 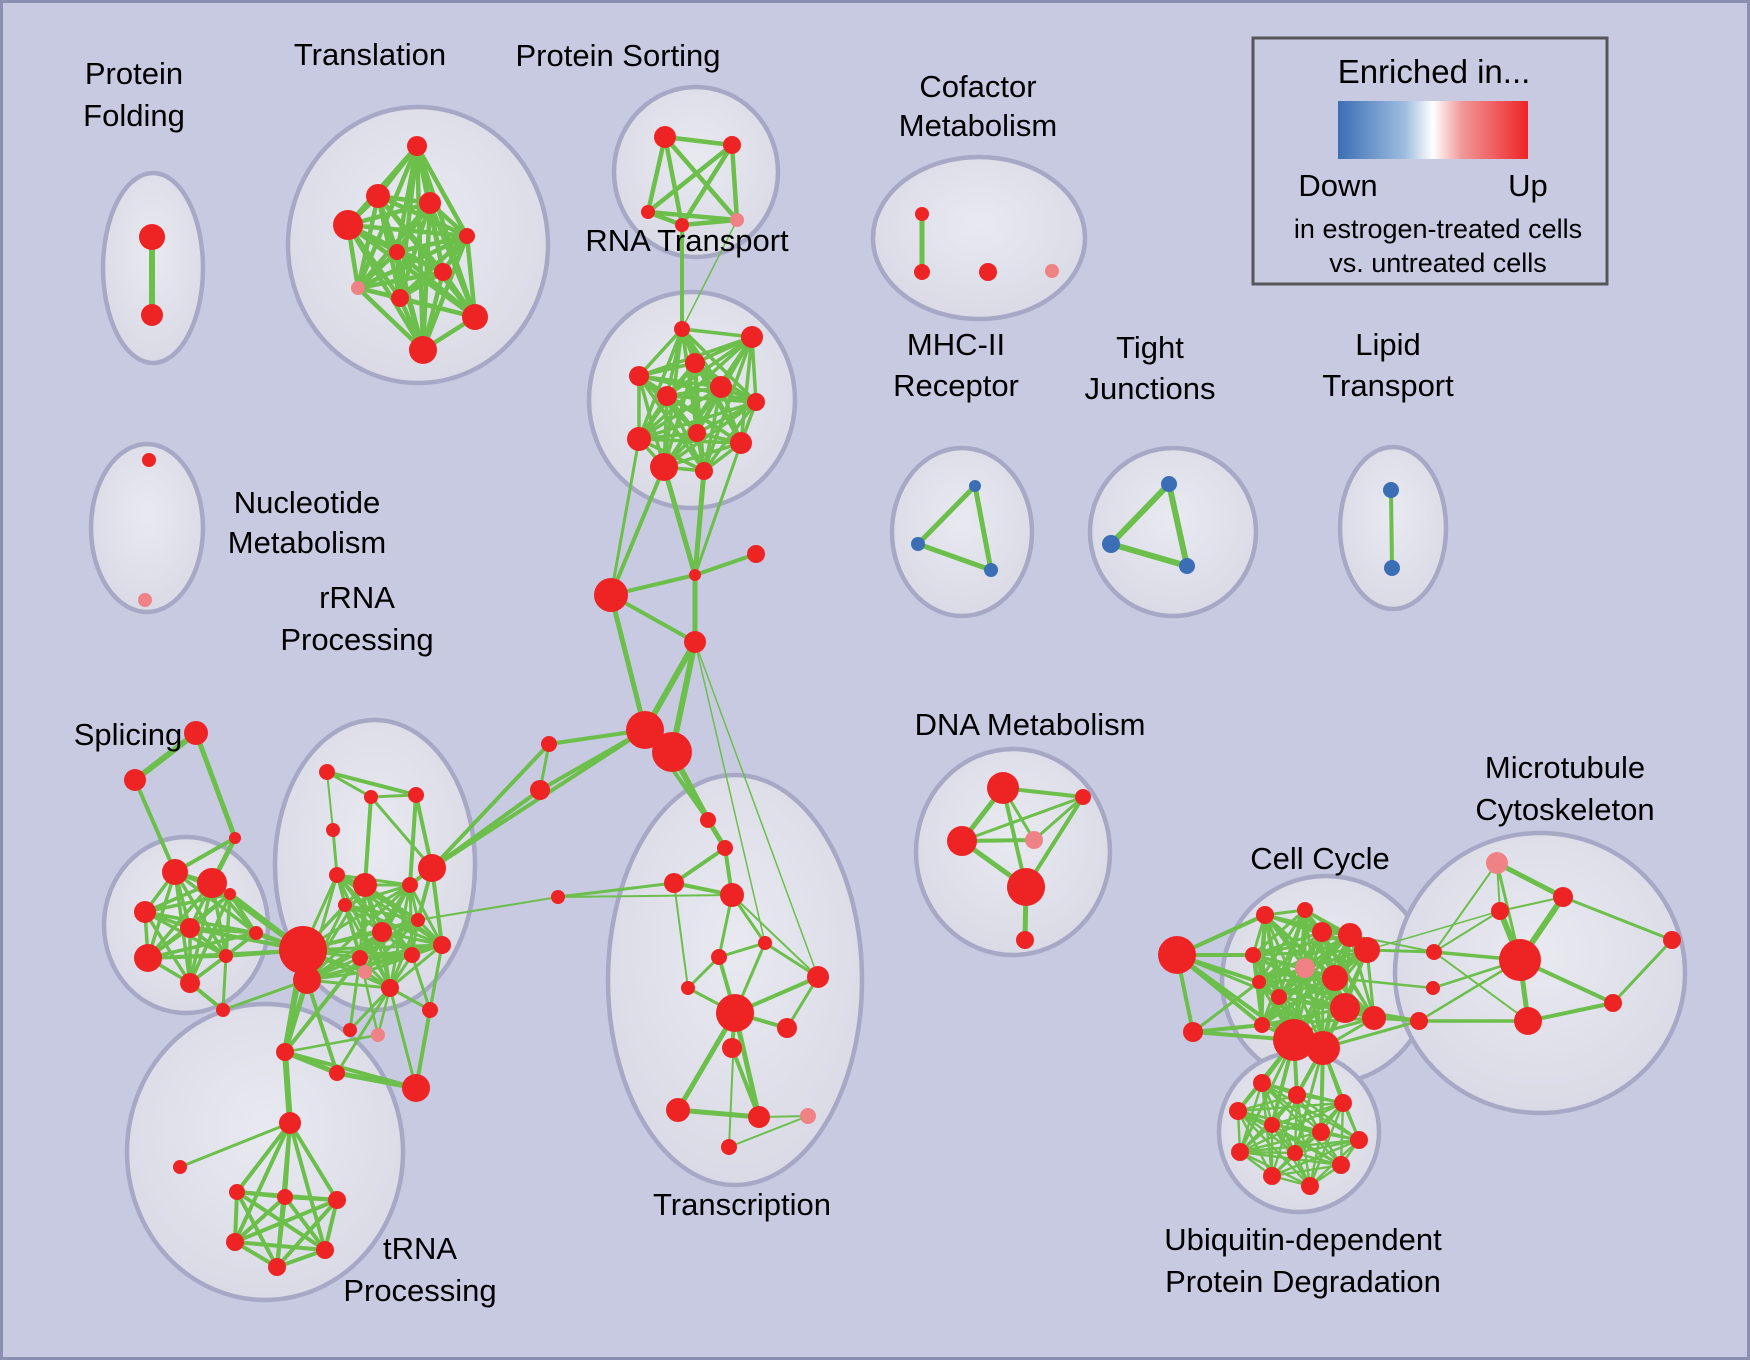 I want to click on cluster-label-tight-junctions: Tight, so click(x=1150, y=347).